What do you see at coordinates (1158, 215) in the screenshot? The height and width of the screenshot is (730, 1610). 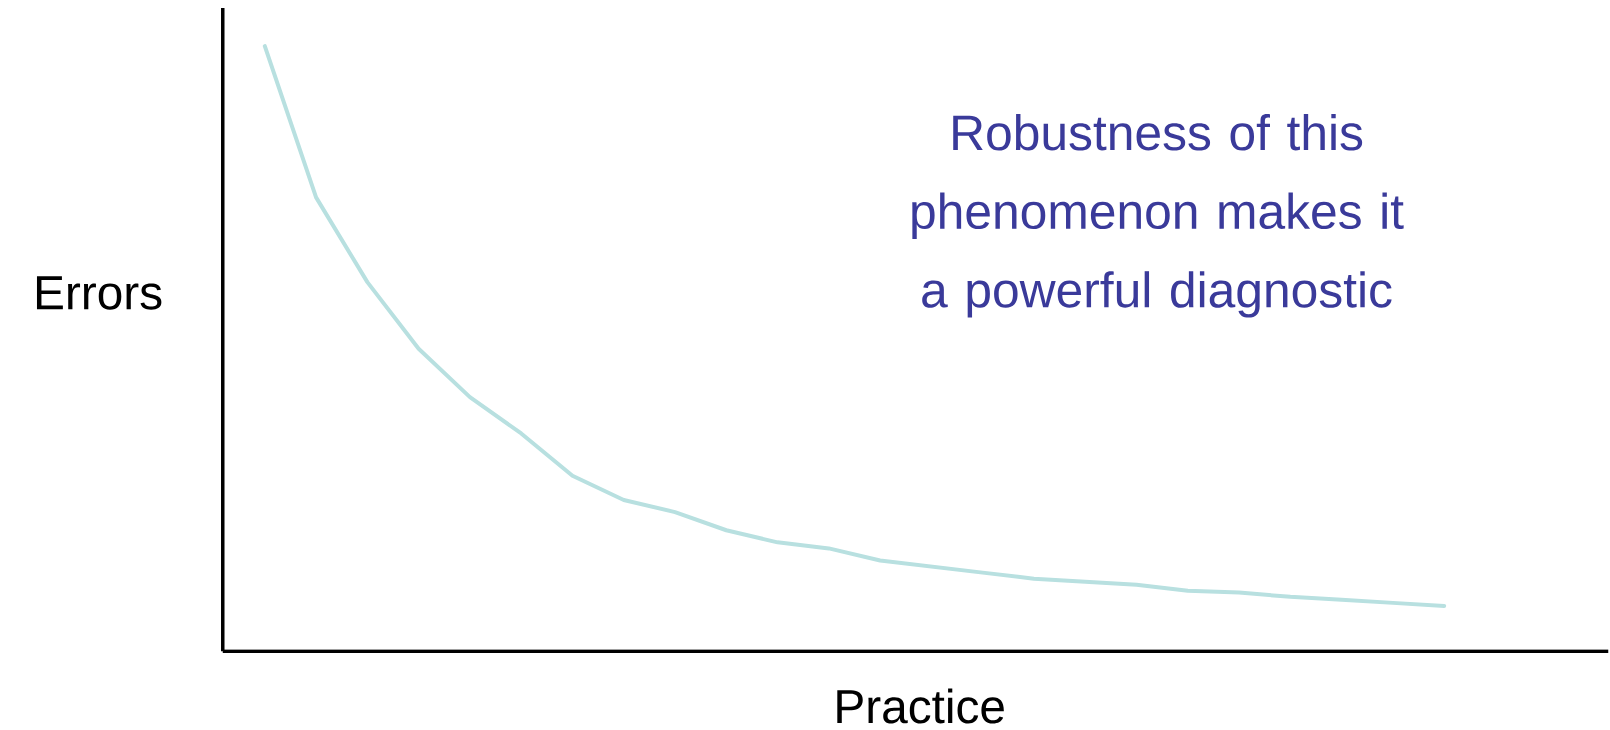 I see `annotation: Robustness of this phenomenon makes it a powerful diagnostic` at bounding box center [1158, 215].